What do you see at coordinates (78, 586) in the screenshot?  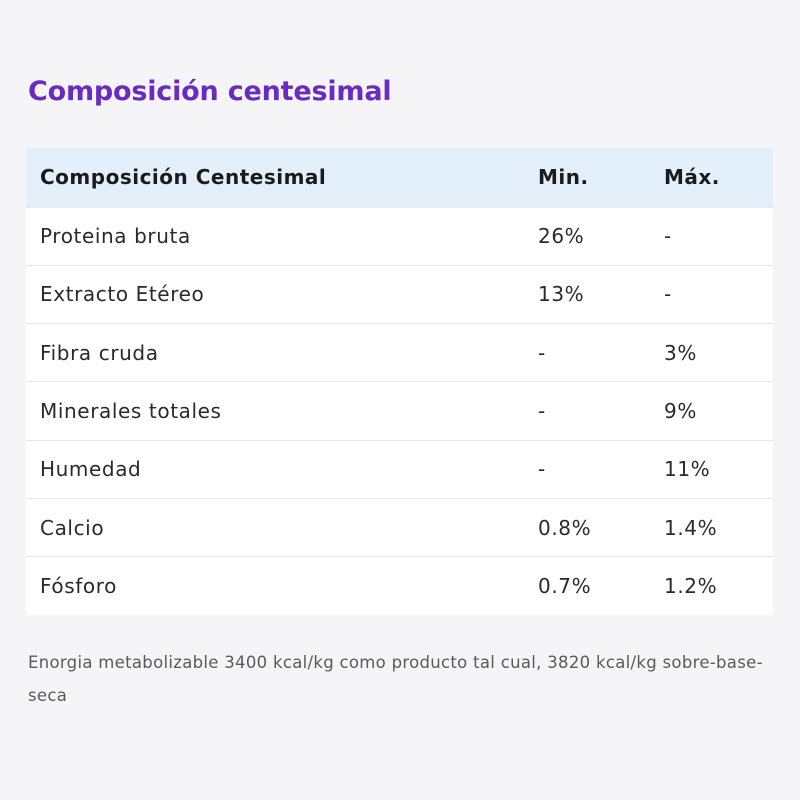 I see `cell-component: Fósforo` at bounding box center [78, 586].